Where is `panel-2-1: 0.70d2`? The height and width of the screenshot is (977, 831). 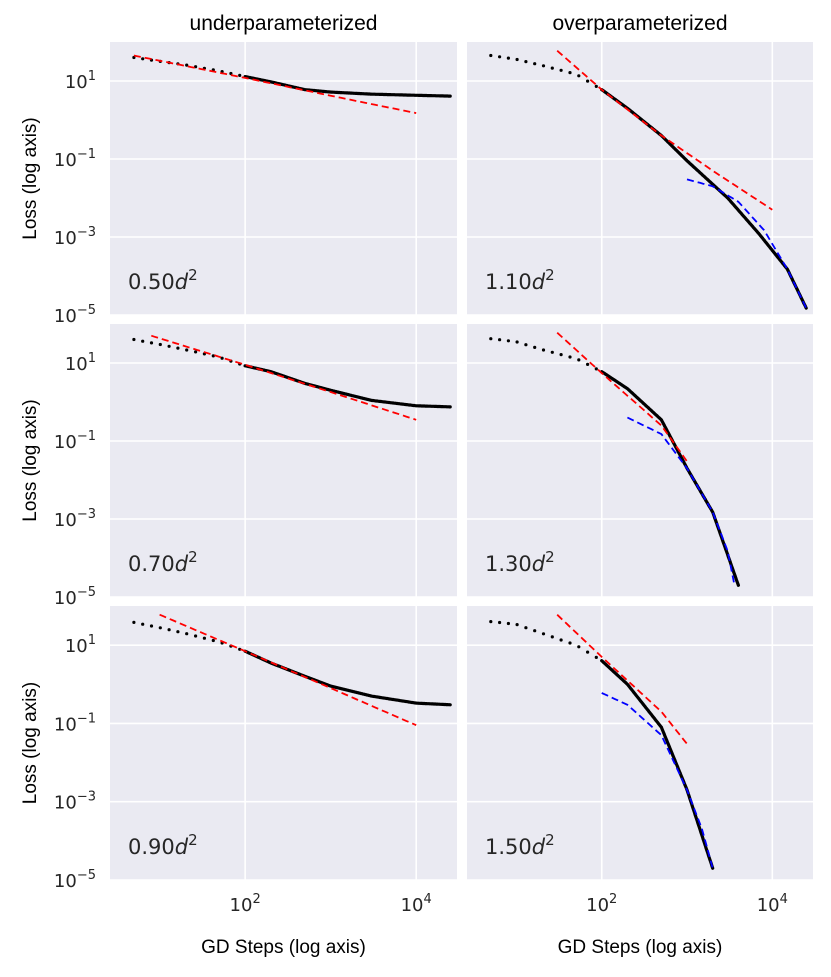
panel-2-1: 0.70d2 is located at coordinates (283, 461).